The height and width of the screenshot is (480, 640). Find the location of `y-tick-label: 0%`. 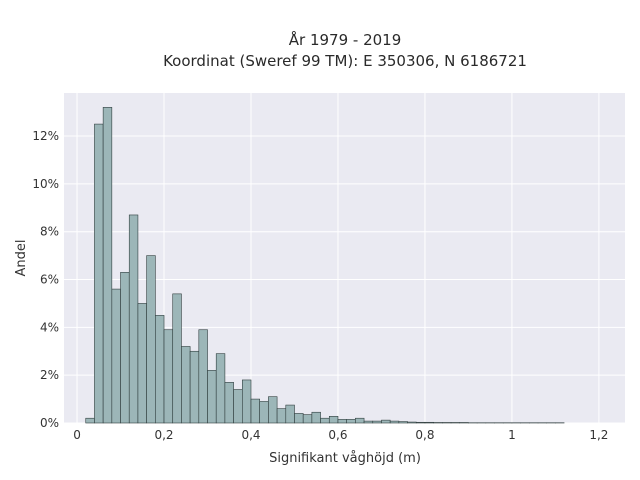

y-tick-label: 0% is located at coordinates (49, 423).